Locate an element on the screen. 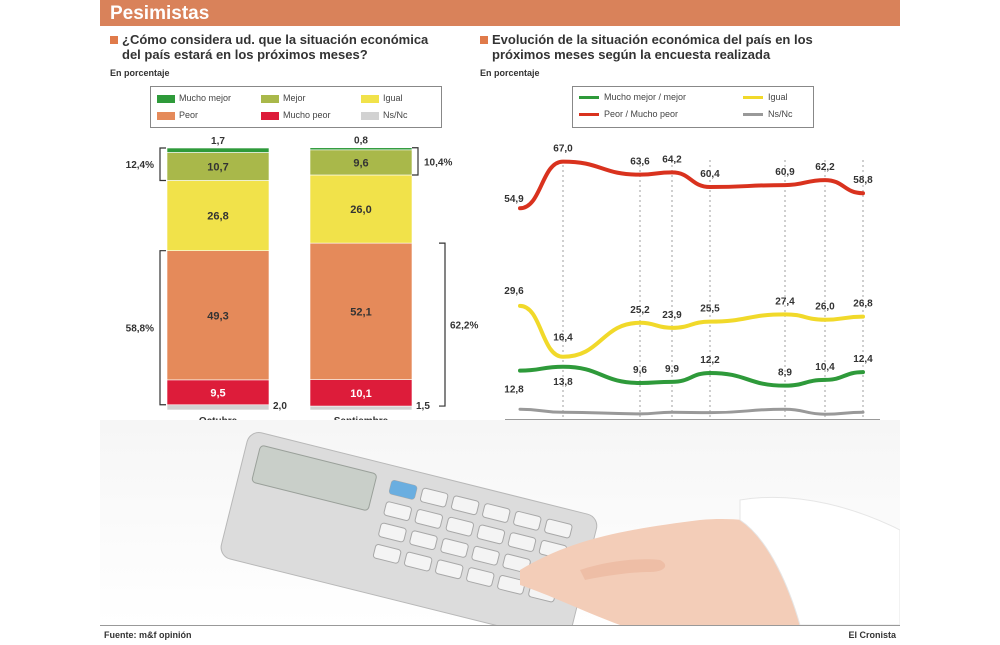  data-label: 25,2 is located at coordinates (640, 310).